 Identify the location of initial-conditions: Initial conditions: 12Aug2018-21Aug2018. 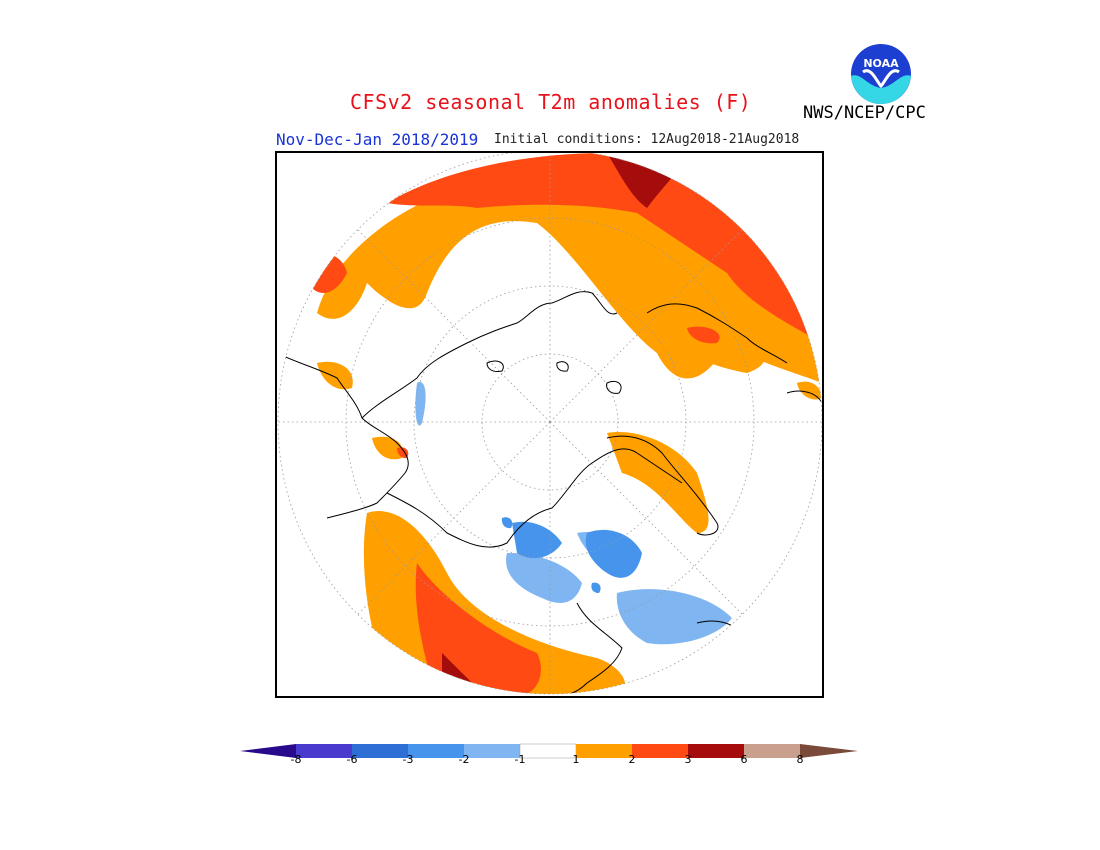
(647, 139).